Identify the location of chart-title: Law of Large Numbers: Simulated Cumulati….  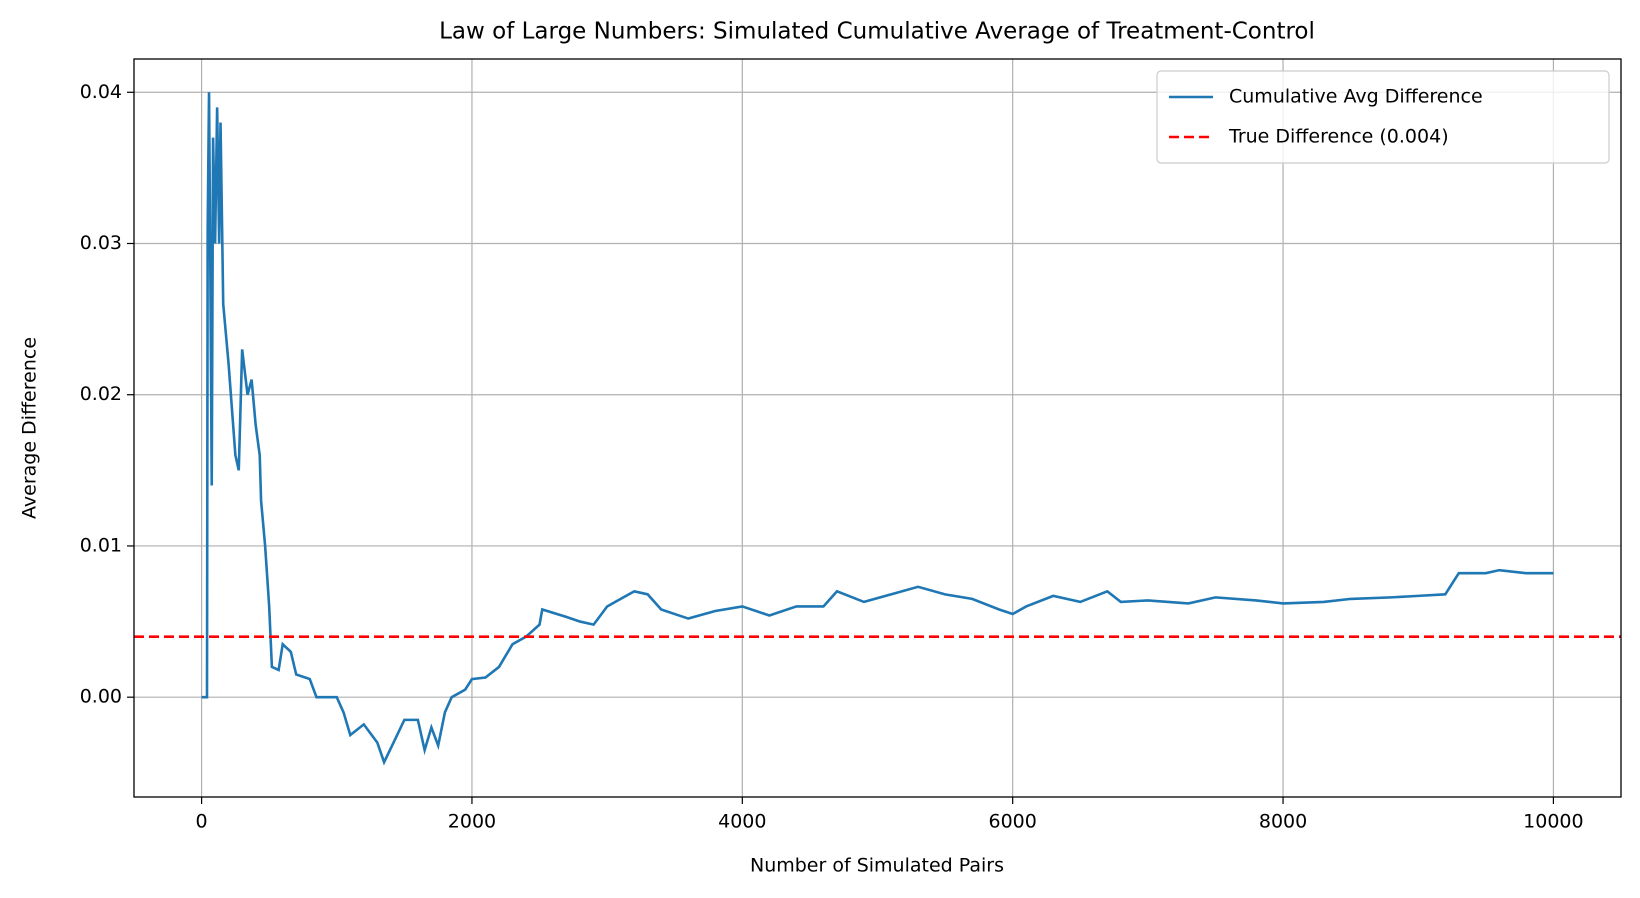
(877, 32).